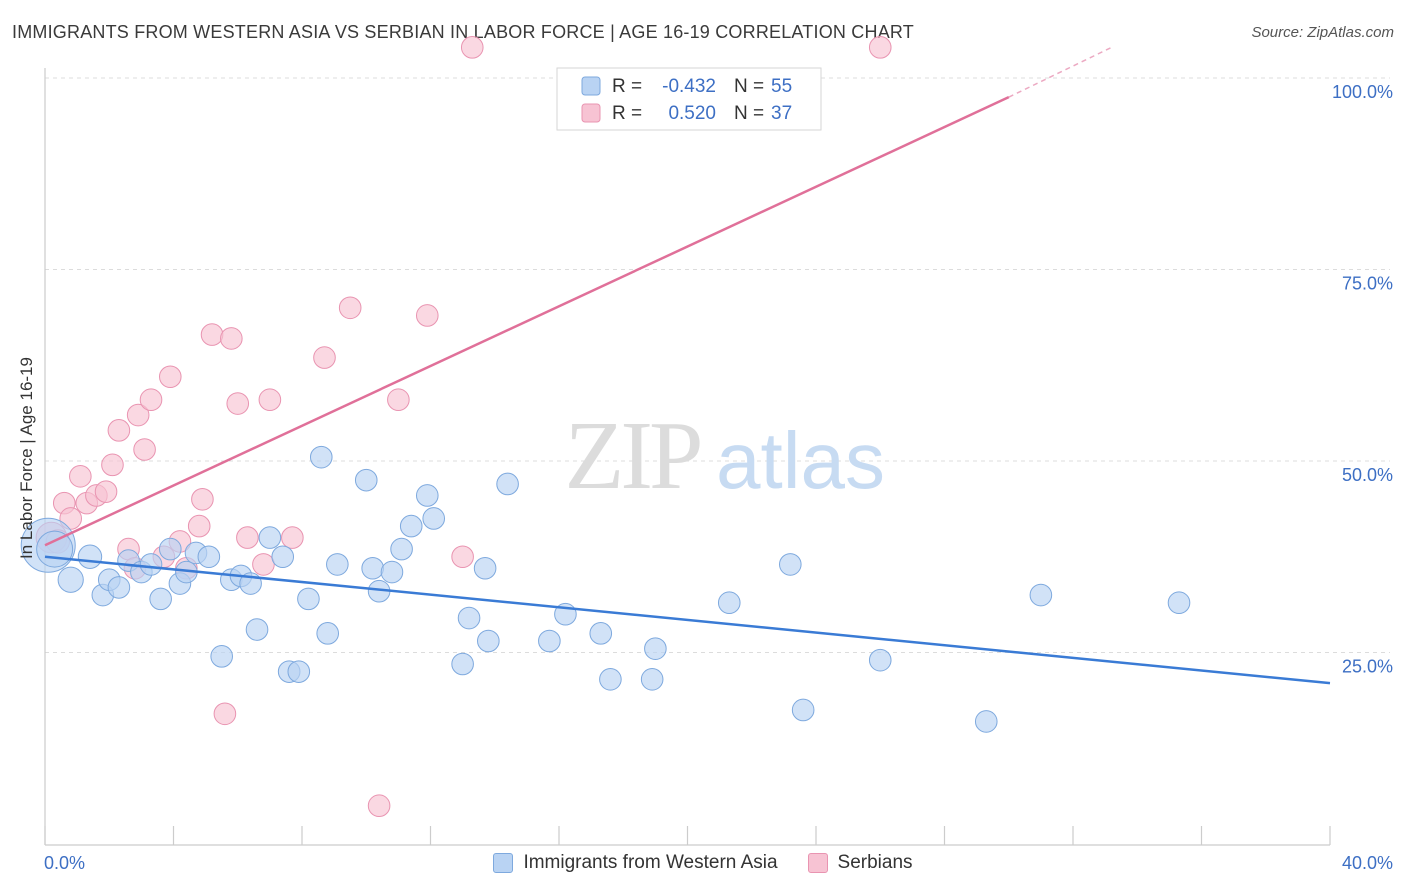 The image size is (1406, 892). Describe the element at coordinates (1367, 863) in the screenshot. I see `x-tick-label-max: 40.0%` at that location.